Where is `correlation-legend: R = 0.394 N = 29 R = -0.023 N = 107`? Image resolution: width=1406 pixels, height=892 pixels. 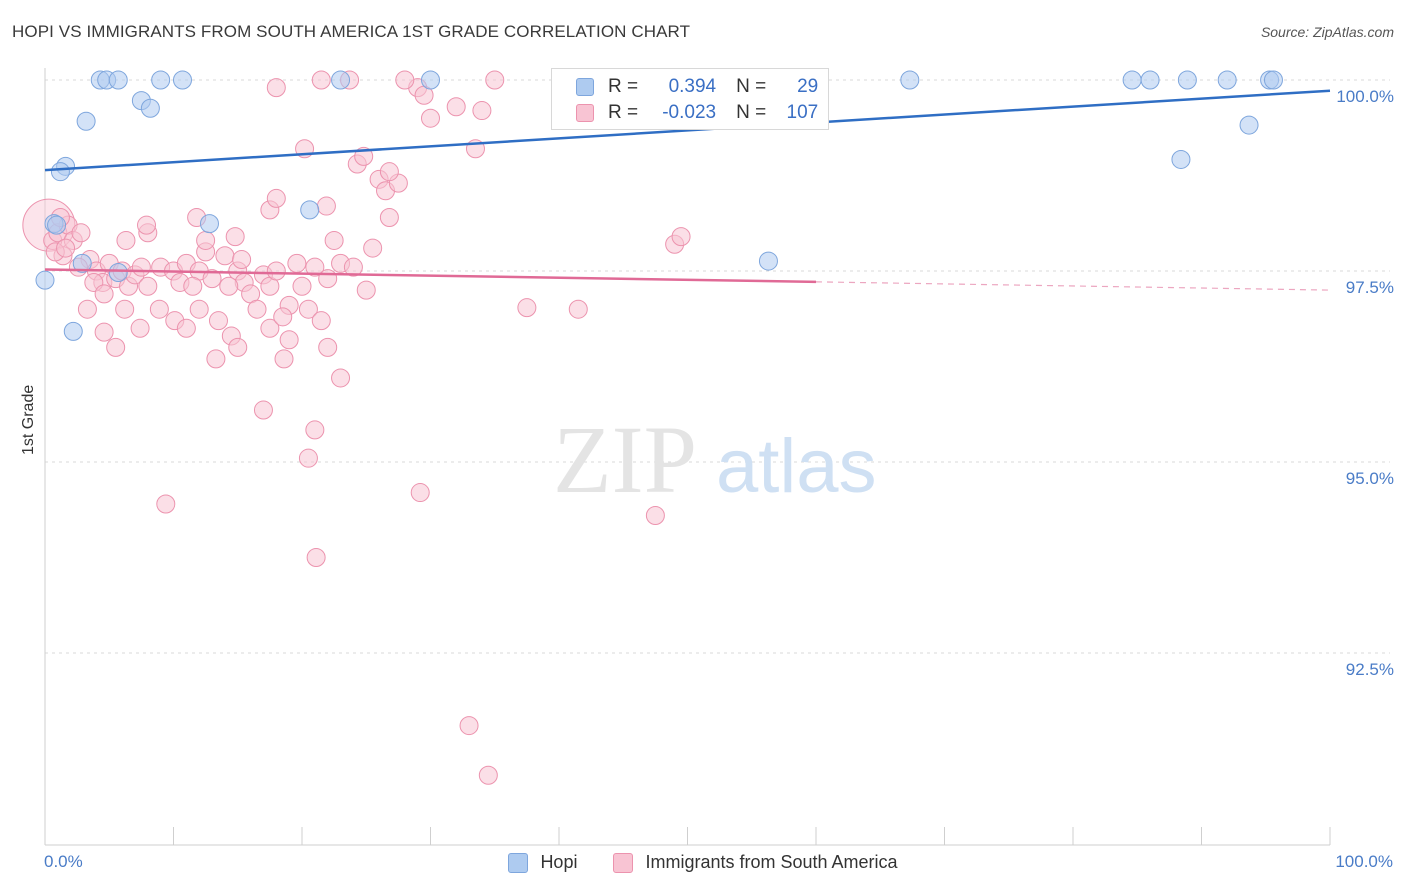 correlation-legend: R = 0.394 N = 29 R = -0.023 N = 107 is located at coordinates (690, 99).